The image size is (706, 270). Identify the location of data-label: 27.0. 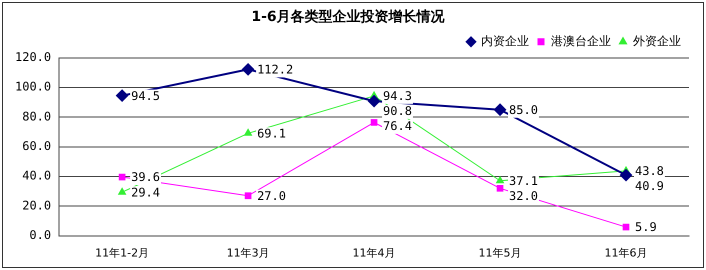
(271, 195).